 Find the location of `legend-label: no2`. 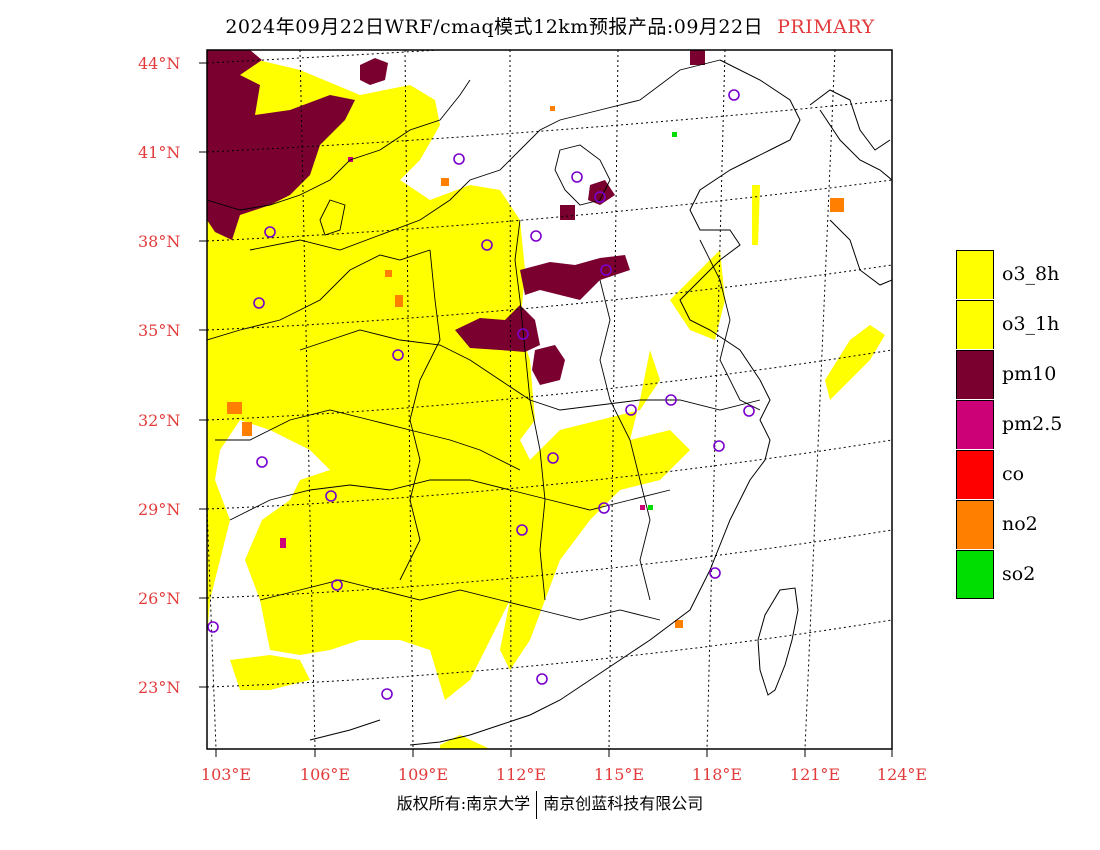

legend-label: no2 is located at coordinates (1020, 524).